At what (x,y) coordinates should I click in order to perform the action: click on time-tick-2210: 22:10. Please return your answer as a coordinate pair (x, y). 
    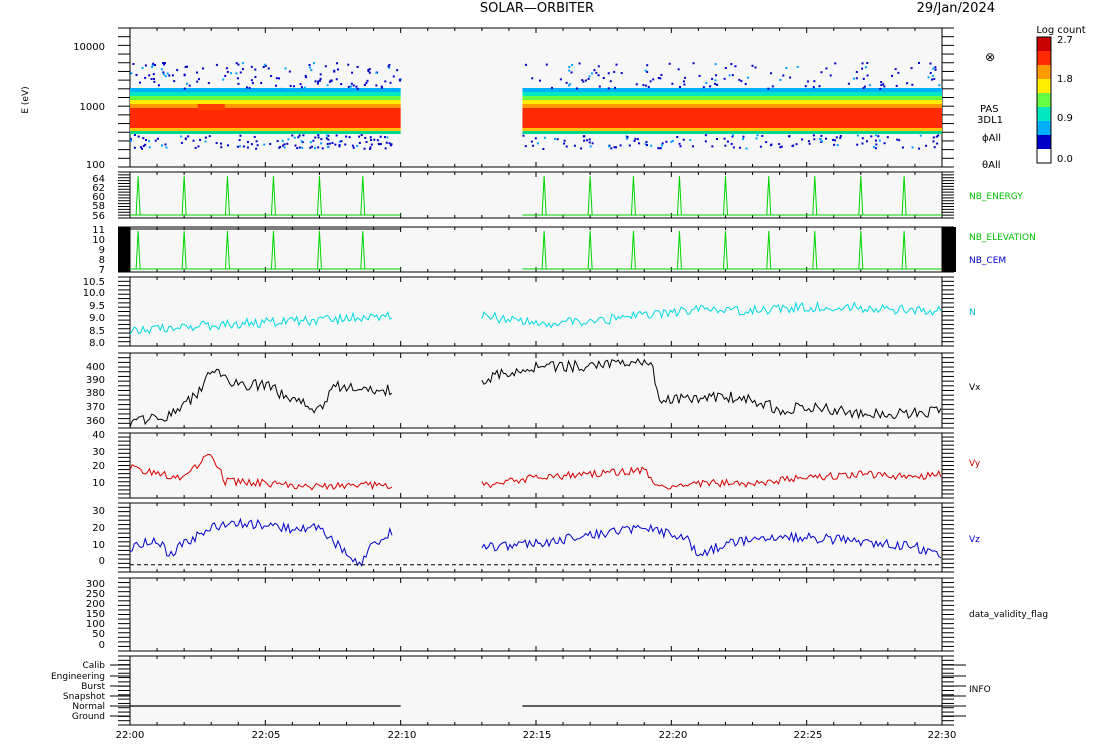
    Looking at the image, I should click on (402, 735).